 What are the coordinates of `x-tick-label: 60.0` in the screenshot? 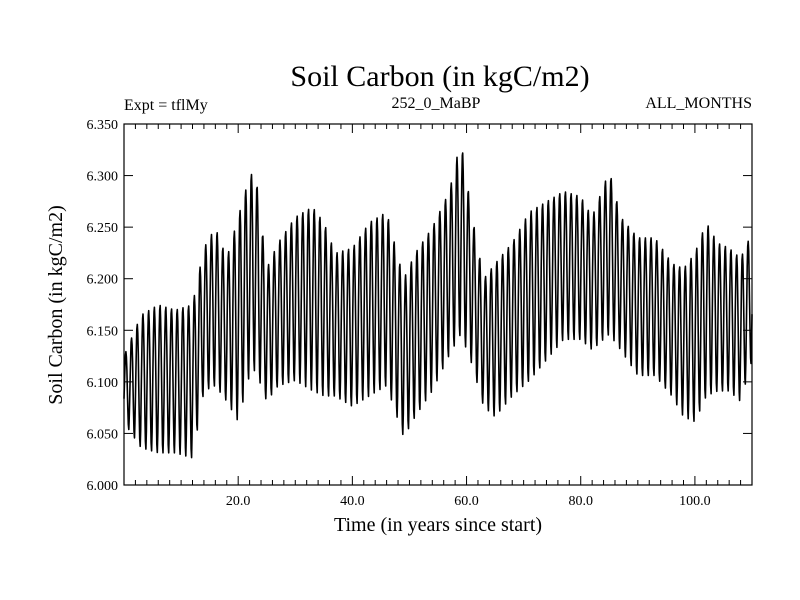 It's located at (466, 501).